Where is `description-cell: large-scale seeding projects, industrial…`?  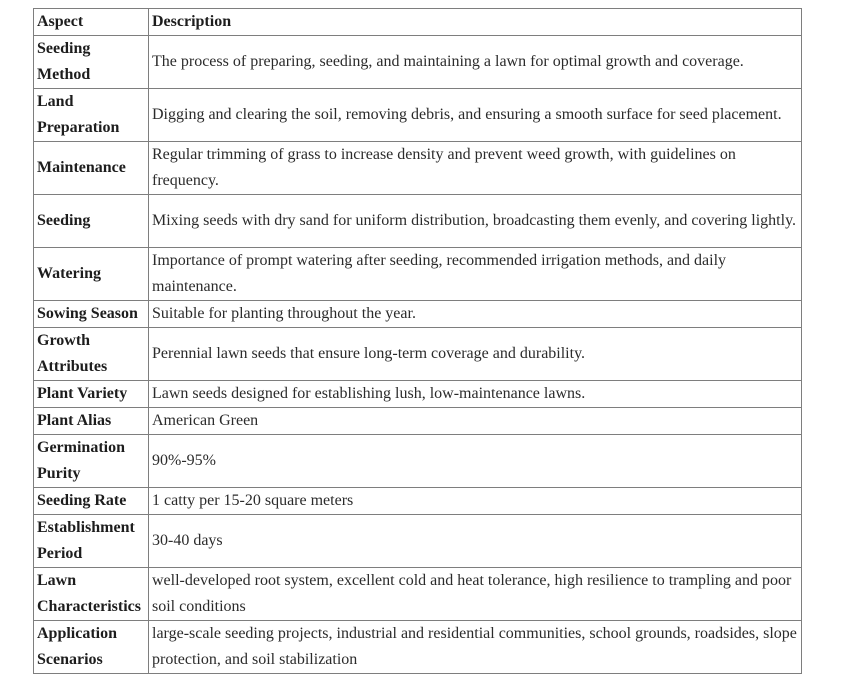
description-cell: large-scale seeding projects, industrial… is located at coordinates (475, 647).